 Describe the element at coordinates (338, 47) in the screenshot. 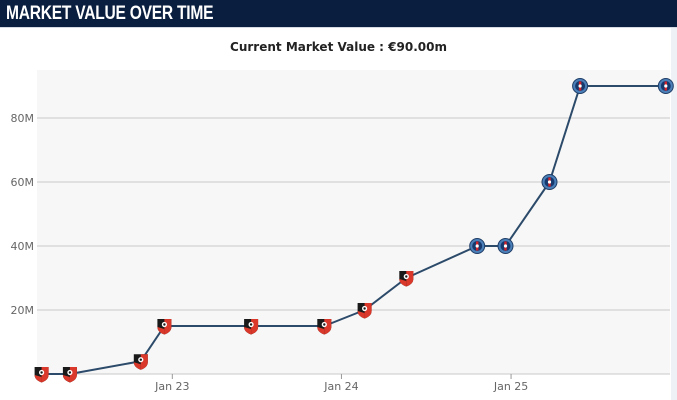

I see `chart-subtitle: Current Market Value : €90.00m` at that location.